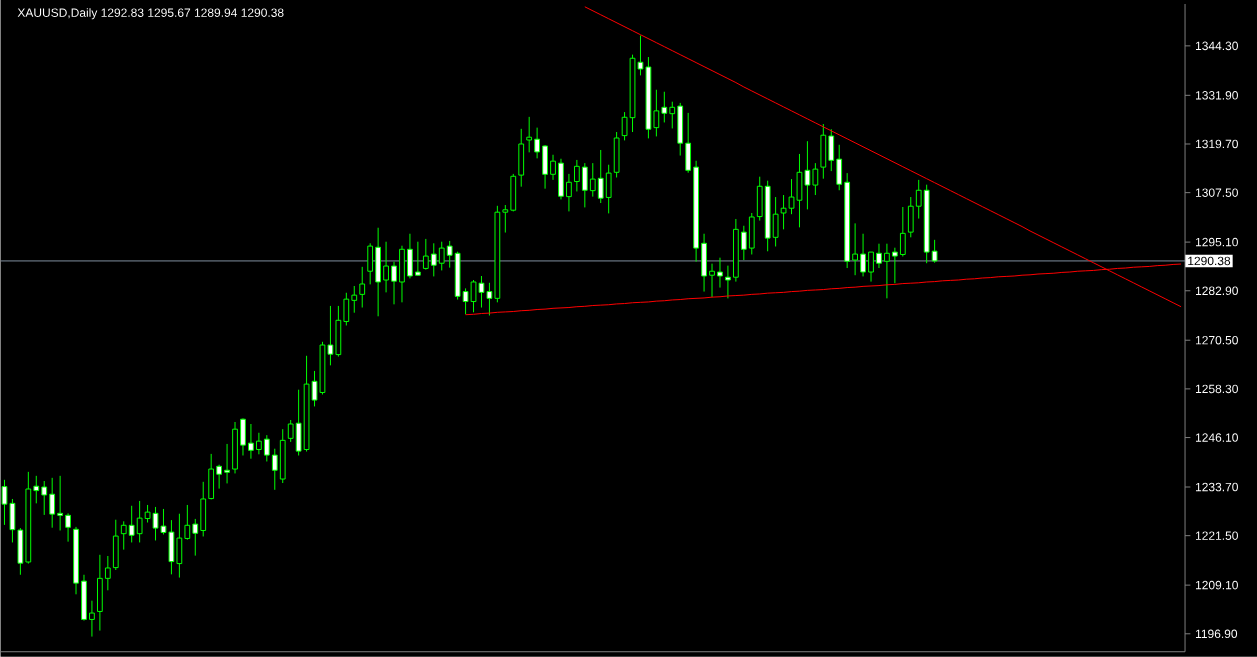 The height and width of the screenshot is (657, 1257). I want to click on ref-line-label: 1290.38, so click(1209, 261).